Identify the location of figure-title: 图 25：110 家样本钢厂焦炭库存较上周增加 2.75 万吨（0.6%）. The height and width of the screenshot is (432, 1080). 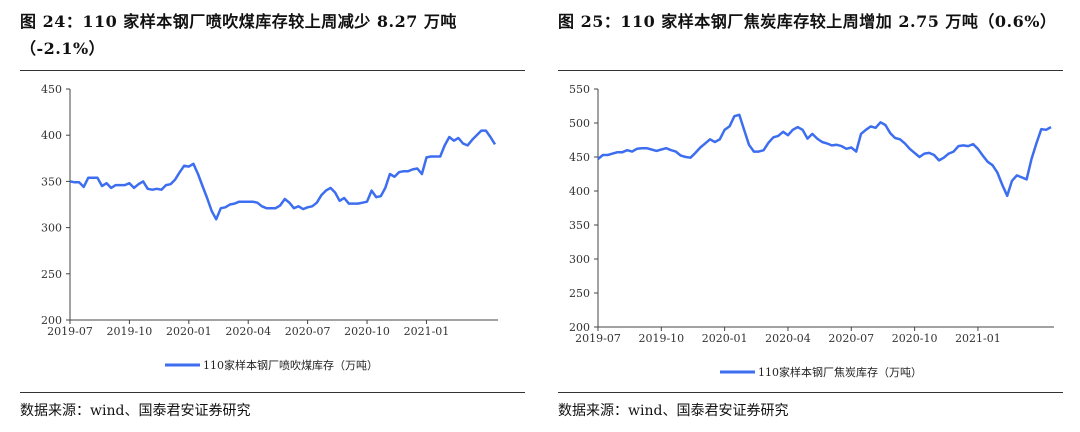
(807, 21).